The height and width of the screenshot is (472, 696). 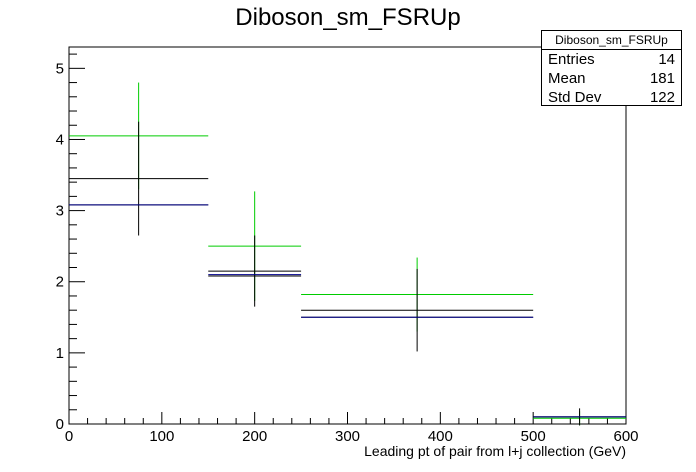 I want to click on chart-title: Diboson_sm_FSRUp, so click(x=348, y=17).